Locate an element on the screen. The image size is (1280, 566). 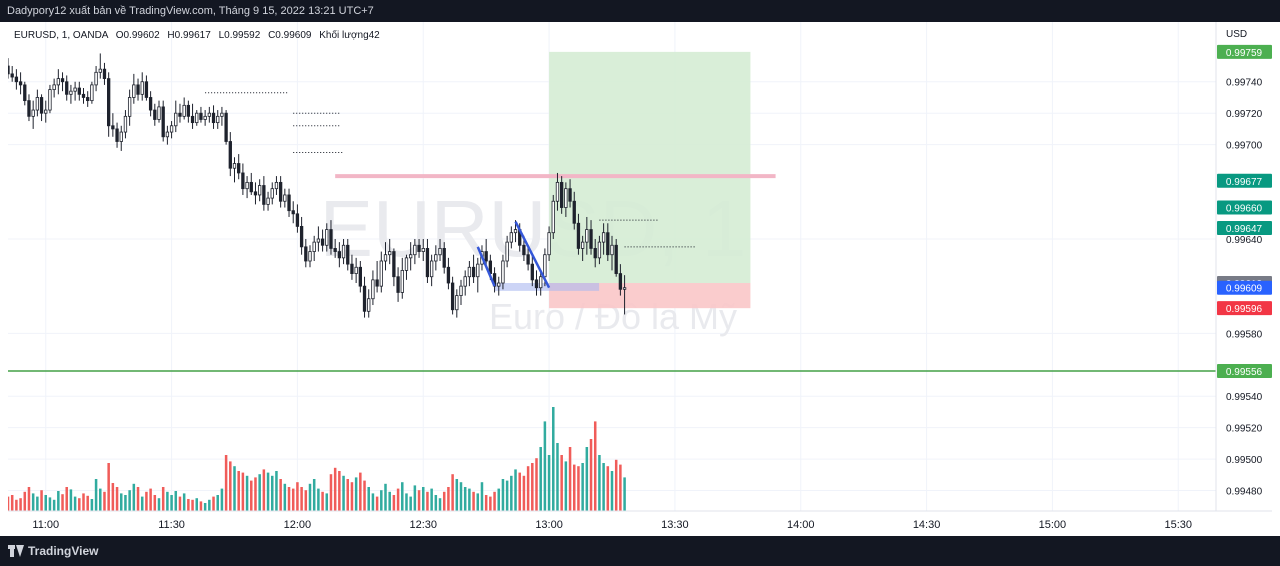
time-tick-label: 12:30 is located at coordinates (423, 525).